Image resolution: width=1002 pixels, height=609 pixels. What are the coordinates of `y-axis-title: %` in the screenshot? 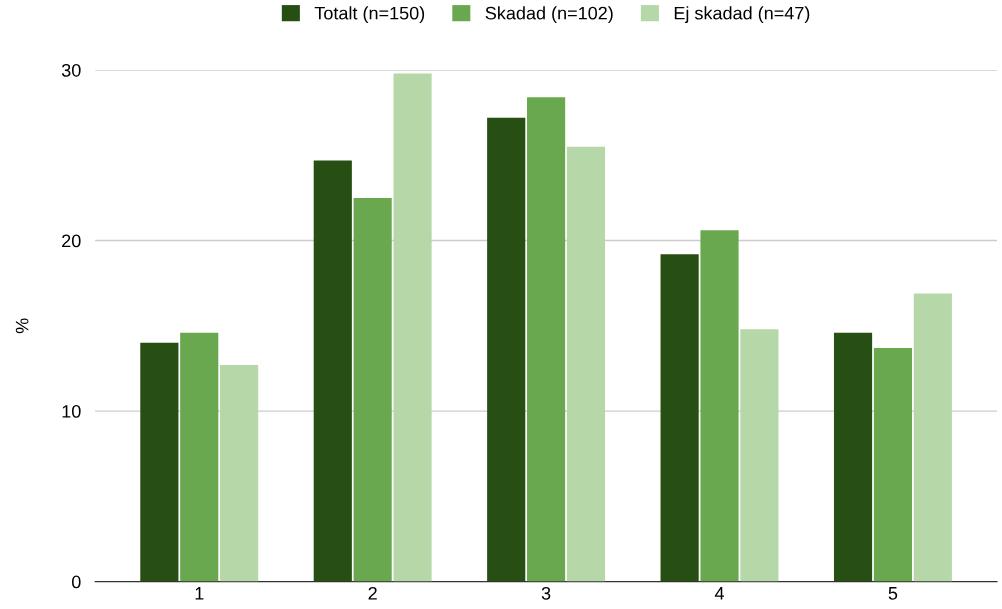 It's located at (22, 326).